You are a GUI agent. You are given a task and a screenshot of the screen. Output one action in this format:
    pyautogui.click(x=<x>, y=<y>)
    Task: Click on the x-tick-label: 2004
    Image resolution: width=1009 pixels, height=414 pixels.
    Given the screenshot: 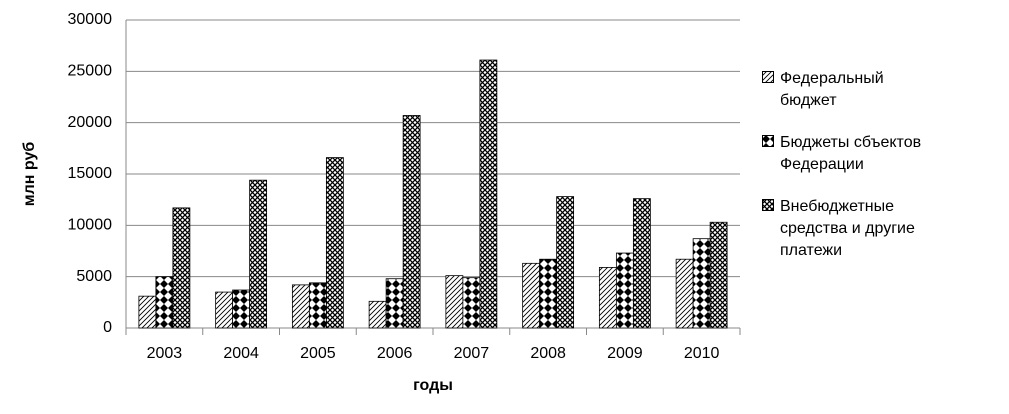 What is the action you would take?
    pyautogui.click(x=241, y=353)
    